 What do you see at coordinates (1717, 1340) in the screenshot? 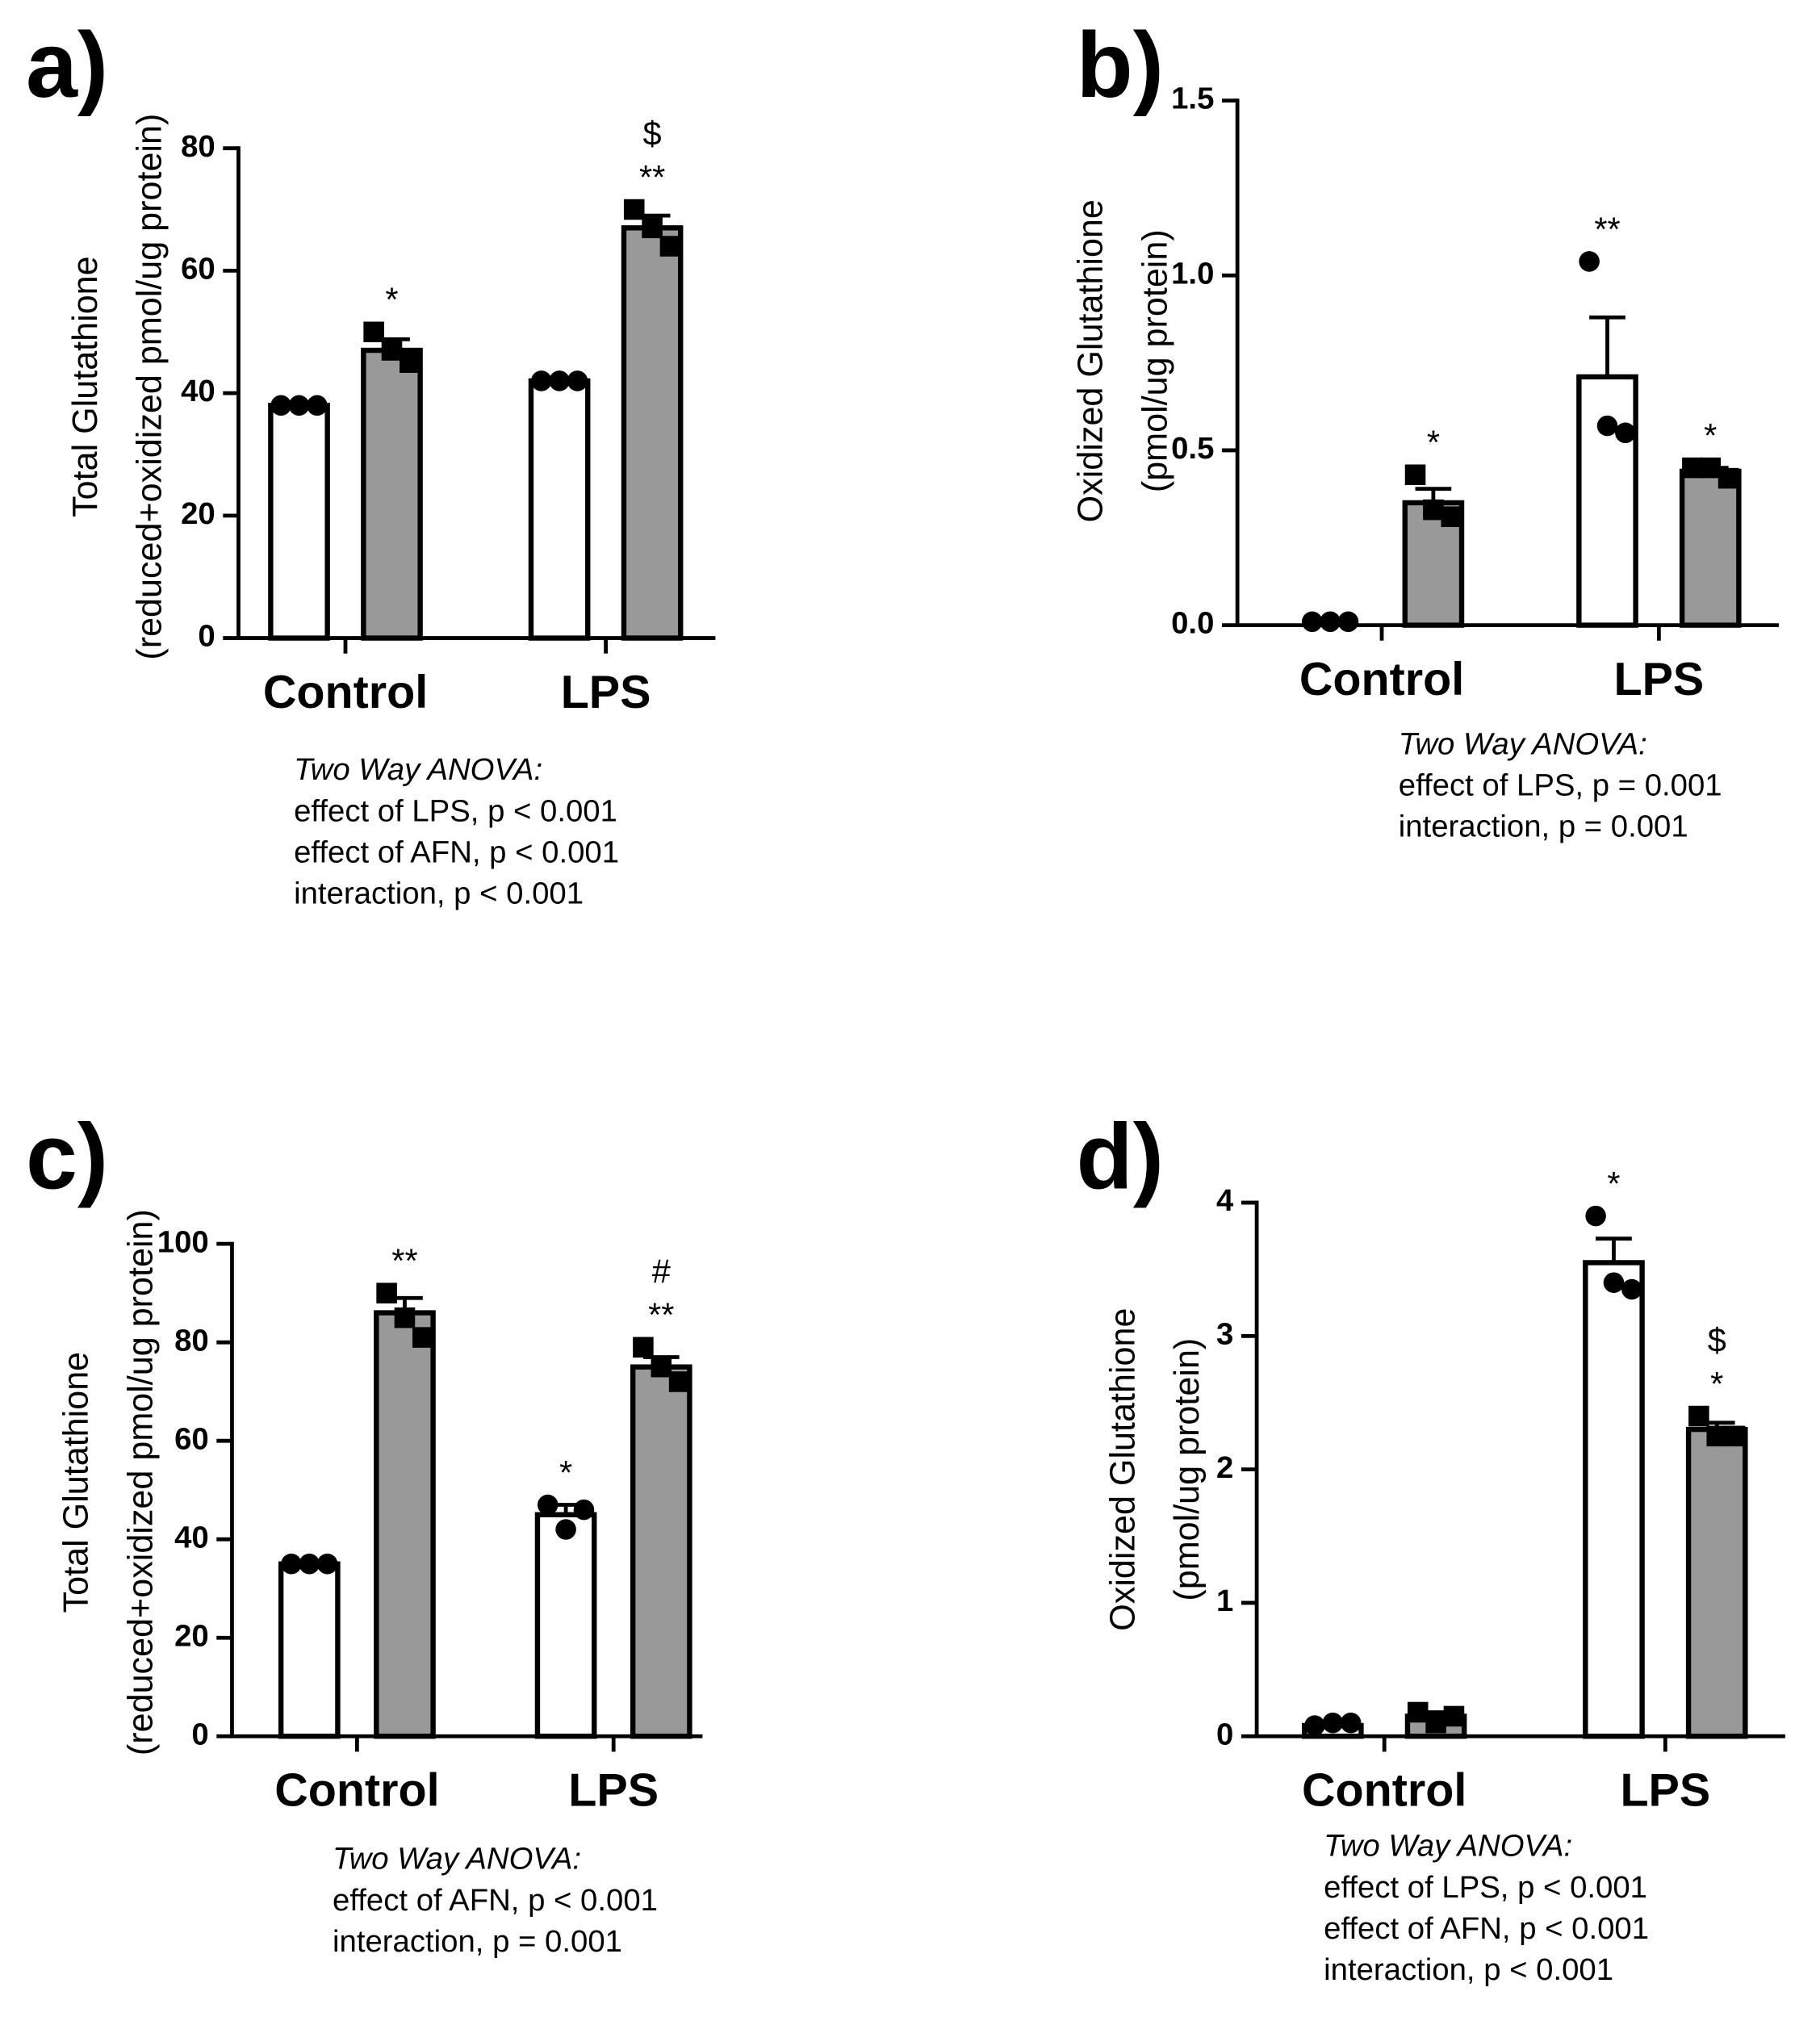
I see `significance-mark: $` at bounding box center [1717, 1340].